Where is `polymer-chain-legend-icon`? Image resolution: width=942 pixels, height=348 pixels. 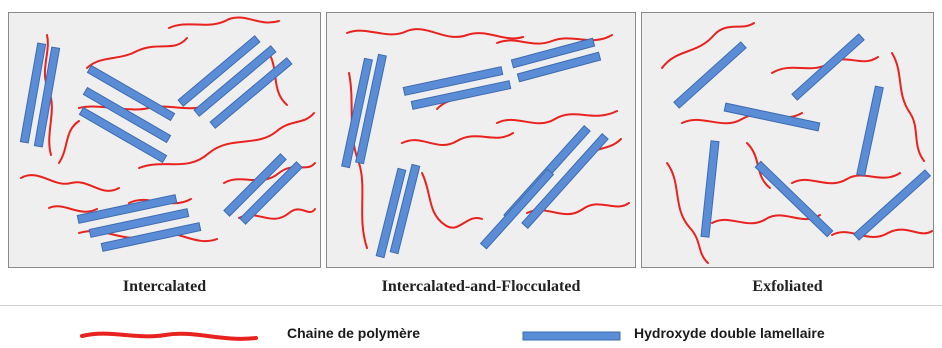
polymer-chain-legend-icon is located at coordinates (169, 336).